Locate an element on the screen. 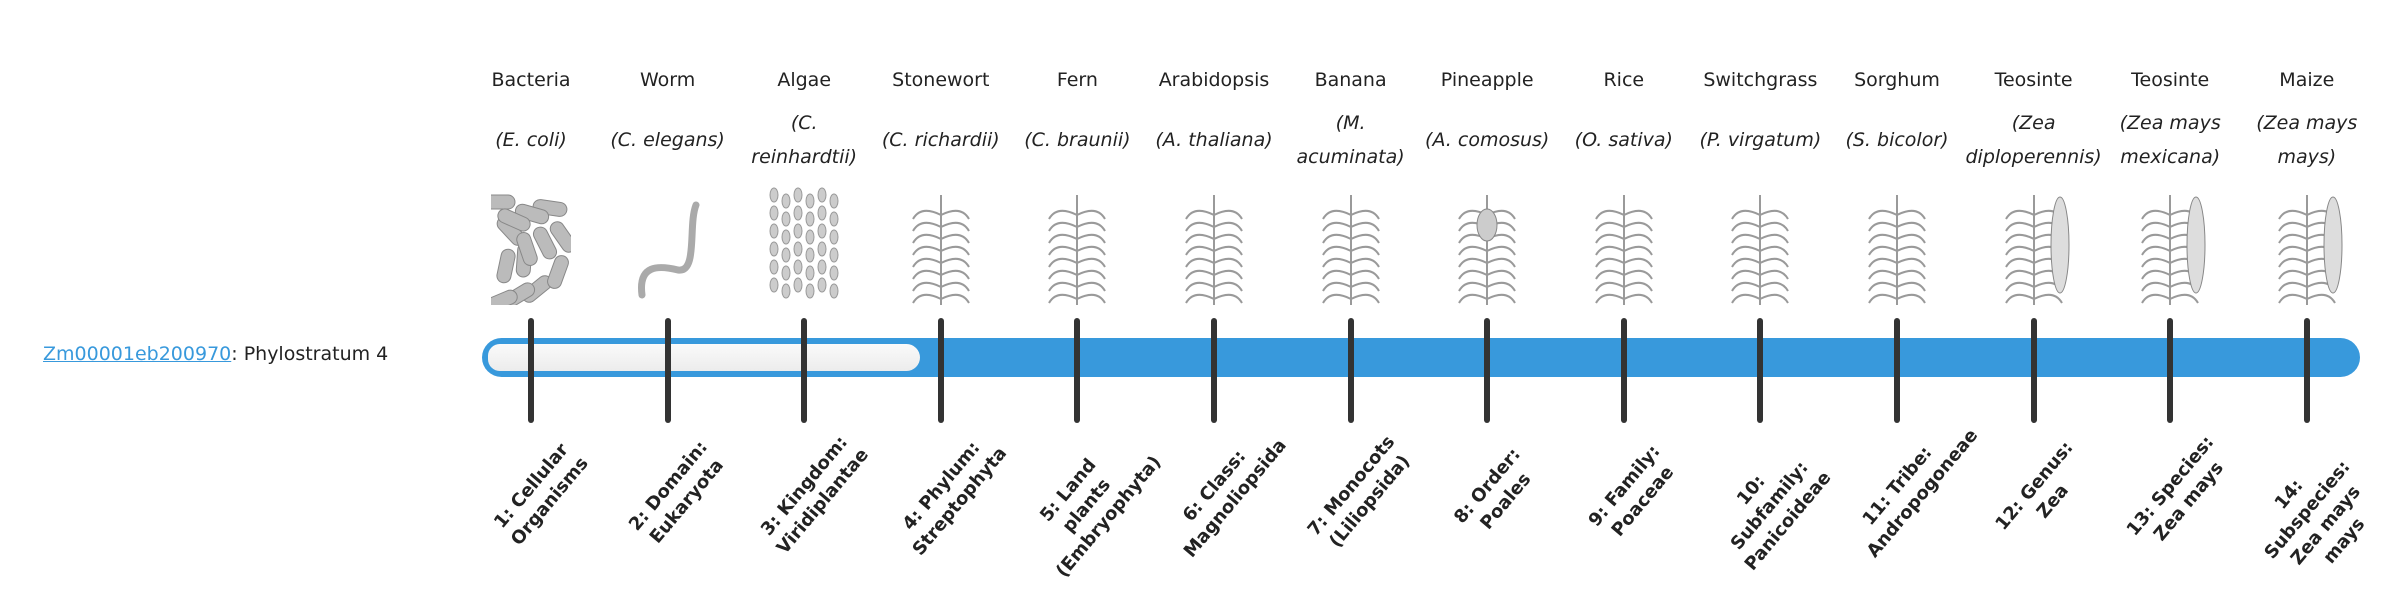 The image size is (2400, 602). organism-column: Worm (C. elegans) is located at coordinates (668, 182).